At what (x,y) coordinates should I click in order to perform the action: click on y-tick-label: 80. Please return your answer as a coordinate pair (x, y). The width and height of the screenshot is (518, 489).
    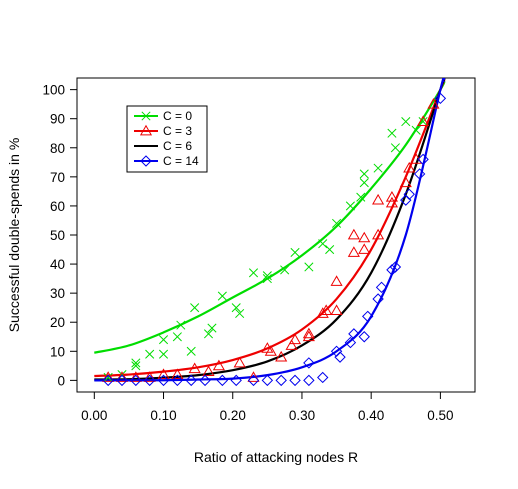
    Looking at the image, I should click on (57, 148).